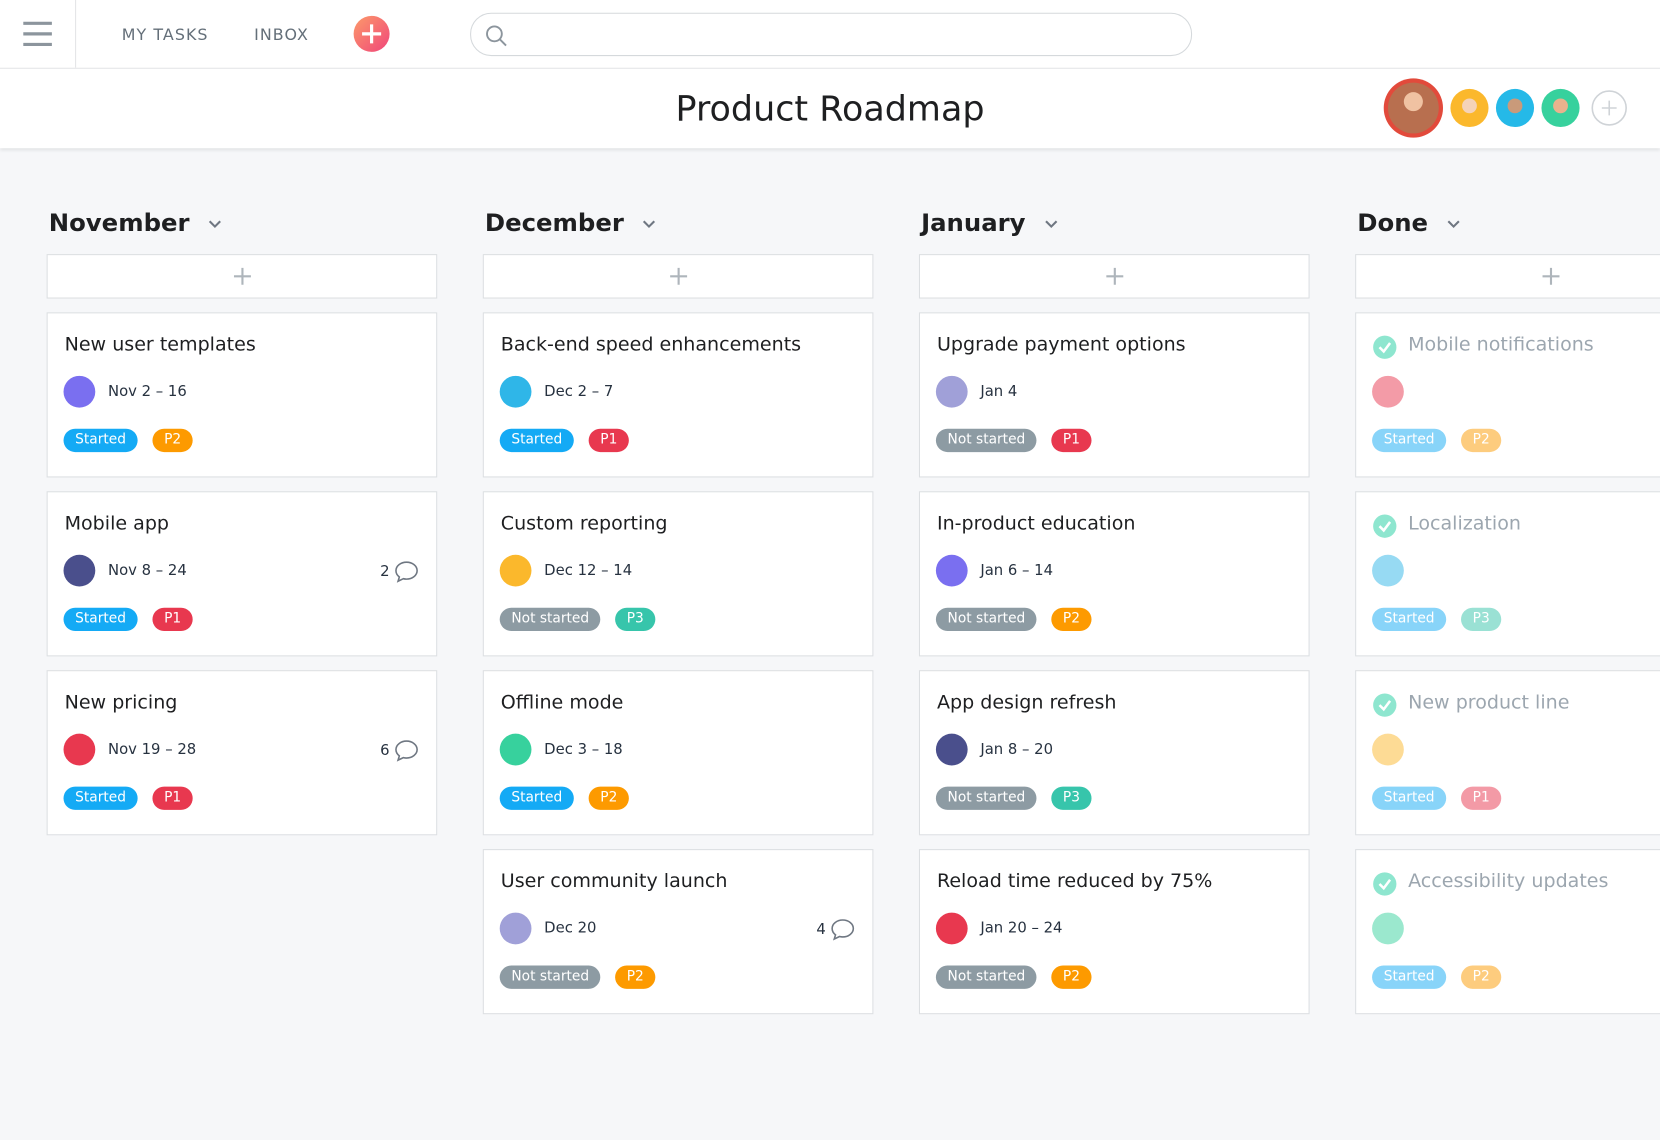  What do you see at coordinates (38, 34) in the screenshot?
I see `menu-button` at bounding box center [38, 34].